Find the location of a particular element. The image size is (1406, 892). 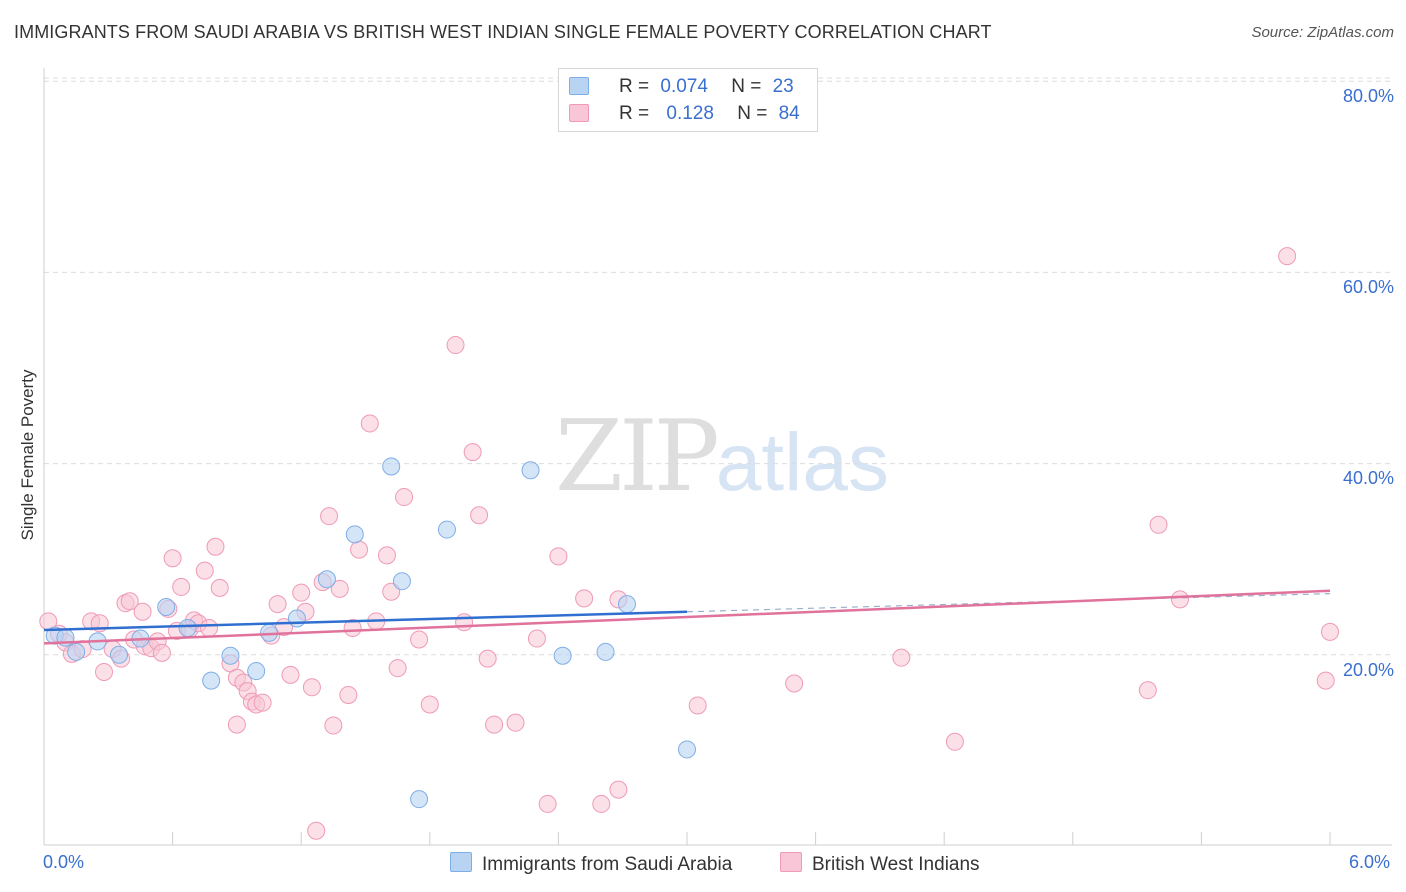

y-tick-label-80: 80.0% is located at coordinates (1368, 96).